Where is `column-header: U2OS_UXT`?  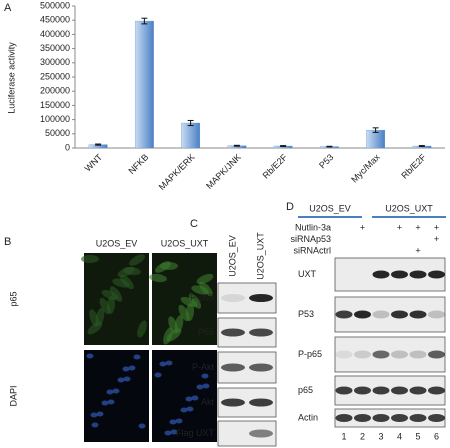 column-header: U2OS_UXT is located at coordinates (185, 243).